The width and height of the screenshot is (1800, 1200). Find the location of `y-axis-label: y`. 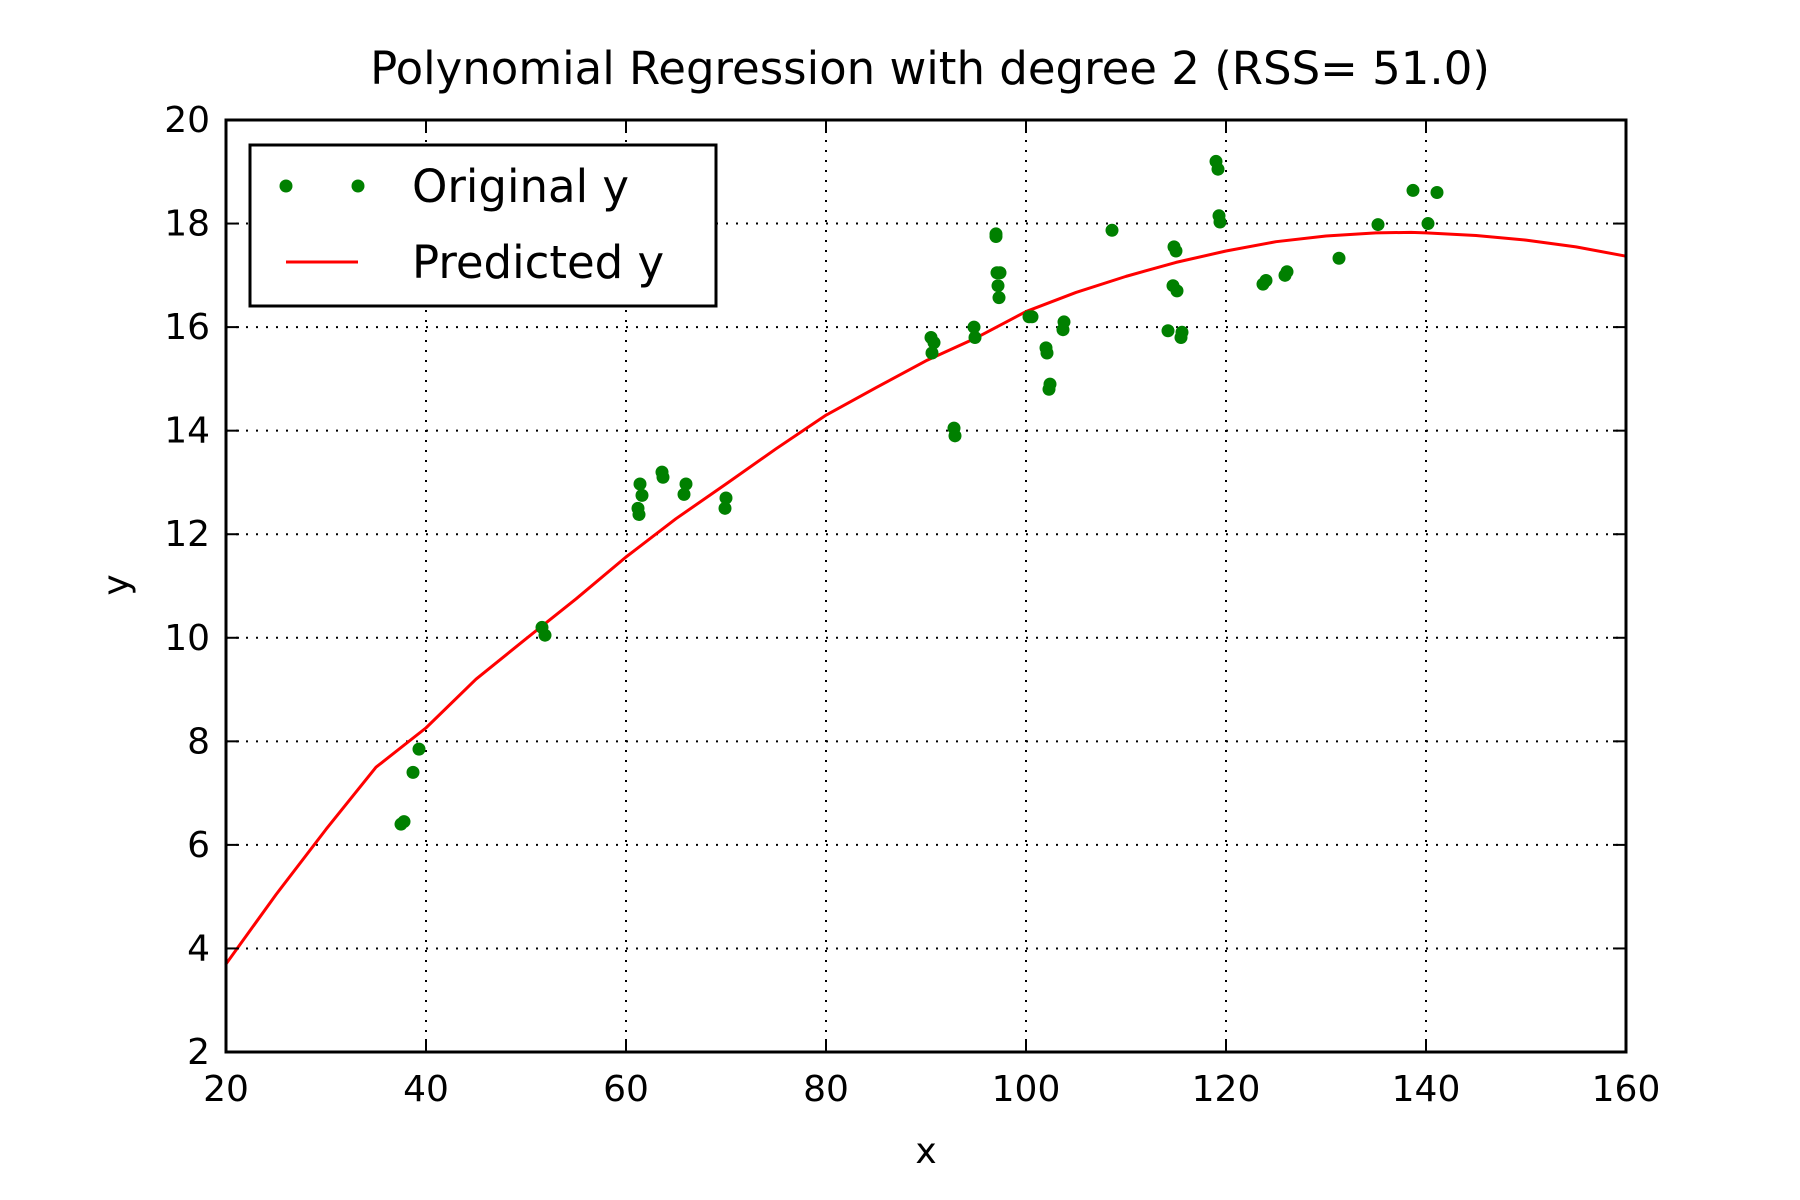

y-axis-label: y is located at coordinates (116, 584).